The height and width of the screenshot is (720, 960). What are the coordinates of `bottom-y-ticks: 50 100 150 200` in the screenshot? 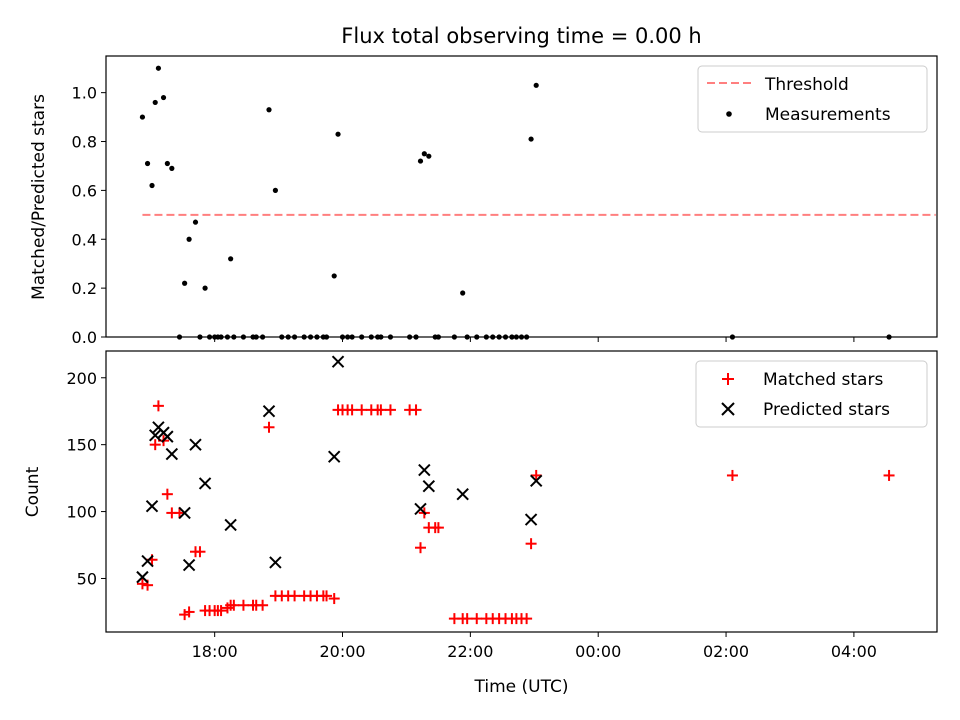 It's located at (86, 478).